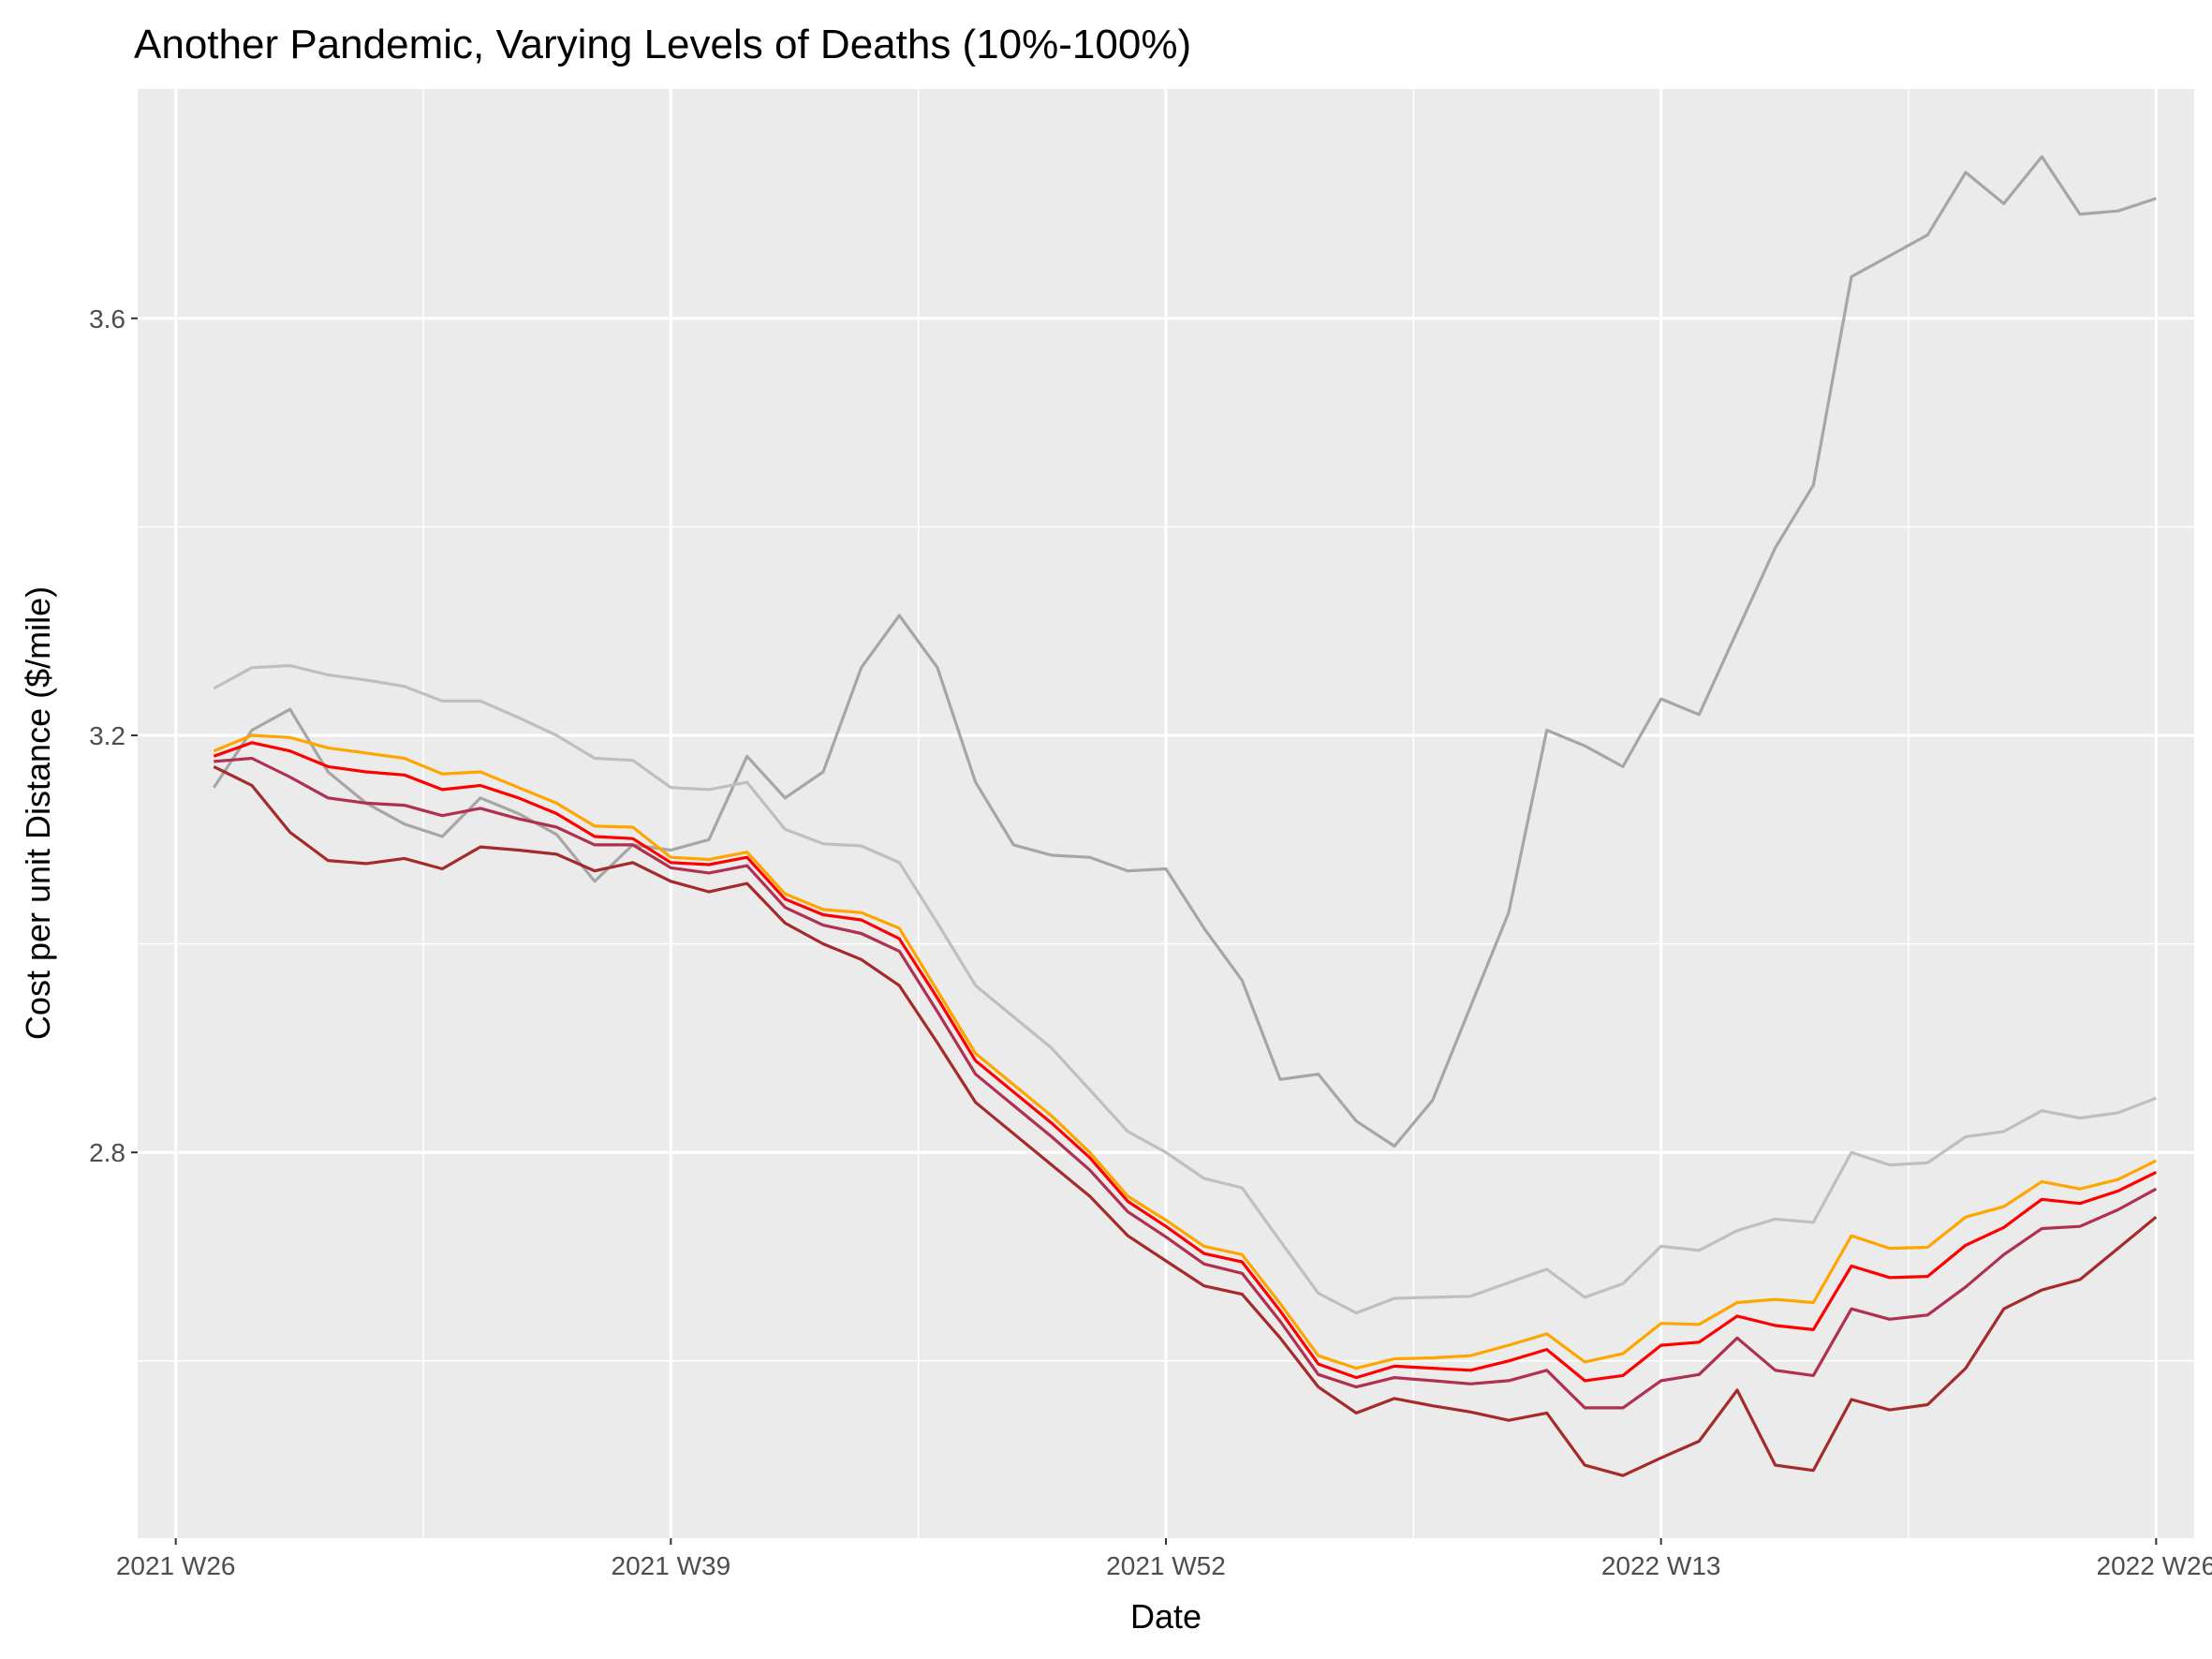 This screenshot has height=1659, width=2212. I want to click on x-tick-label: 2021 W26, so click(176, 1566).